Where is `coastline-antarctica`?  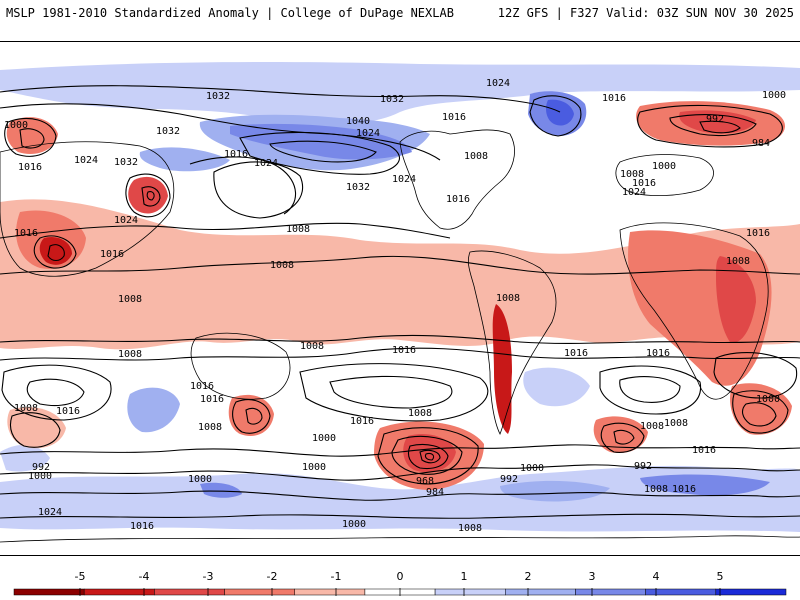 coastline-antarctica is located at coordinates (400, 539).